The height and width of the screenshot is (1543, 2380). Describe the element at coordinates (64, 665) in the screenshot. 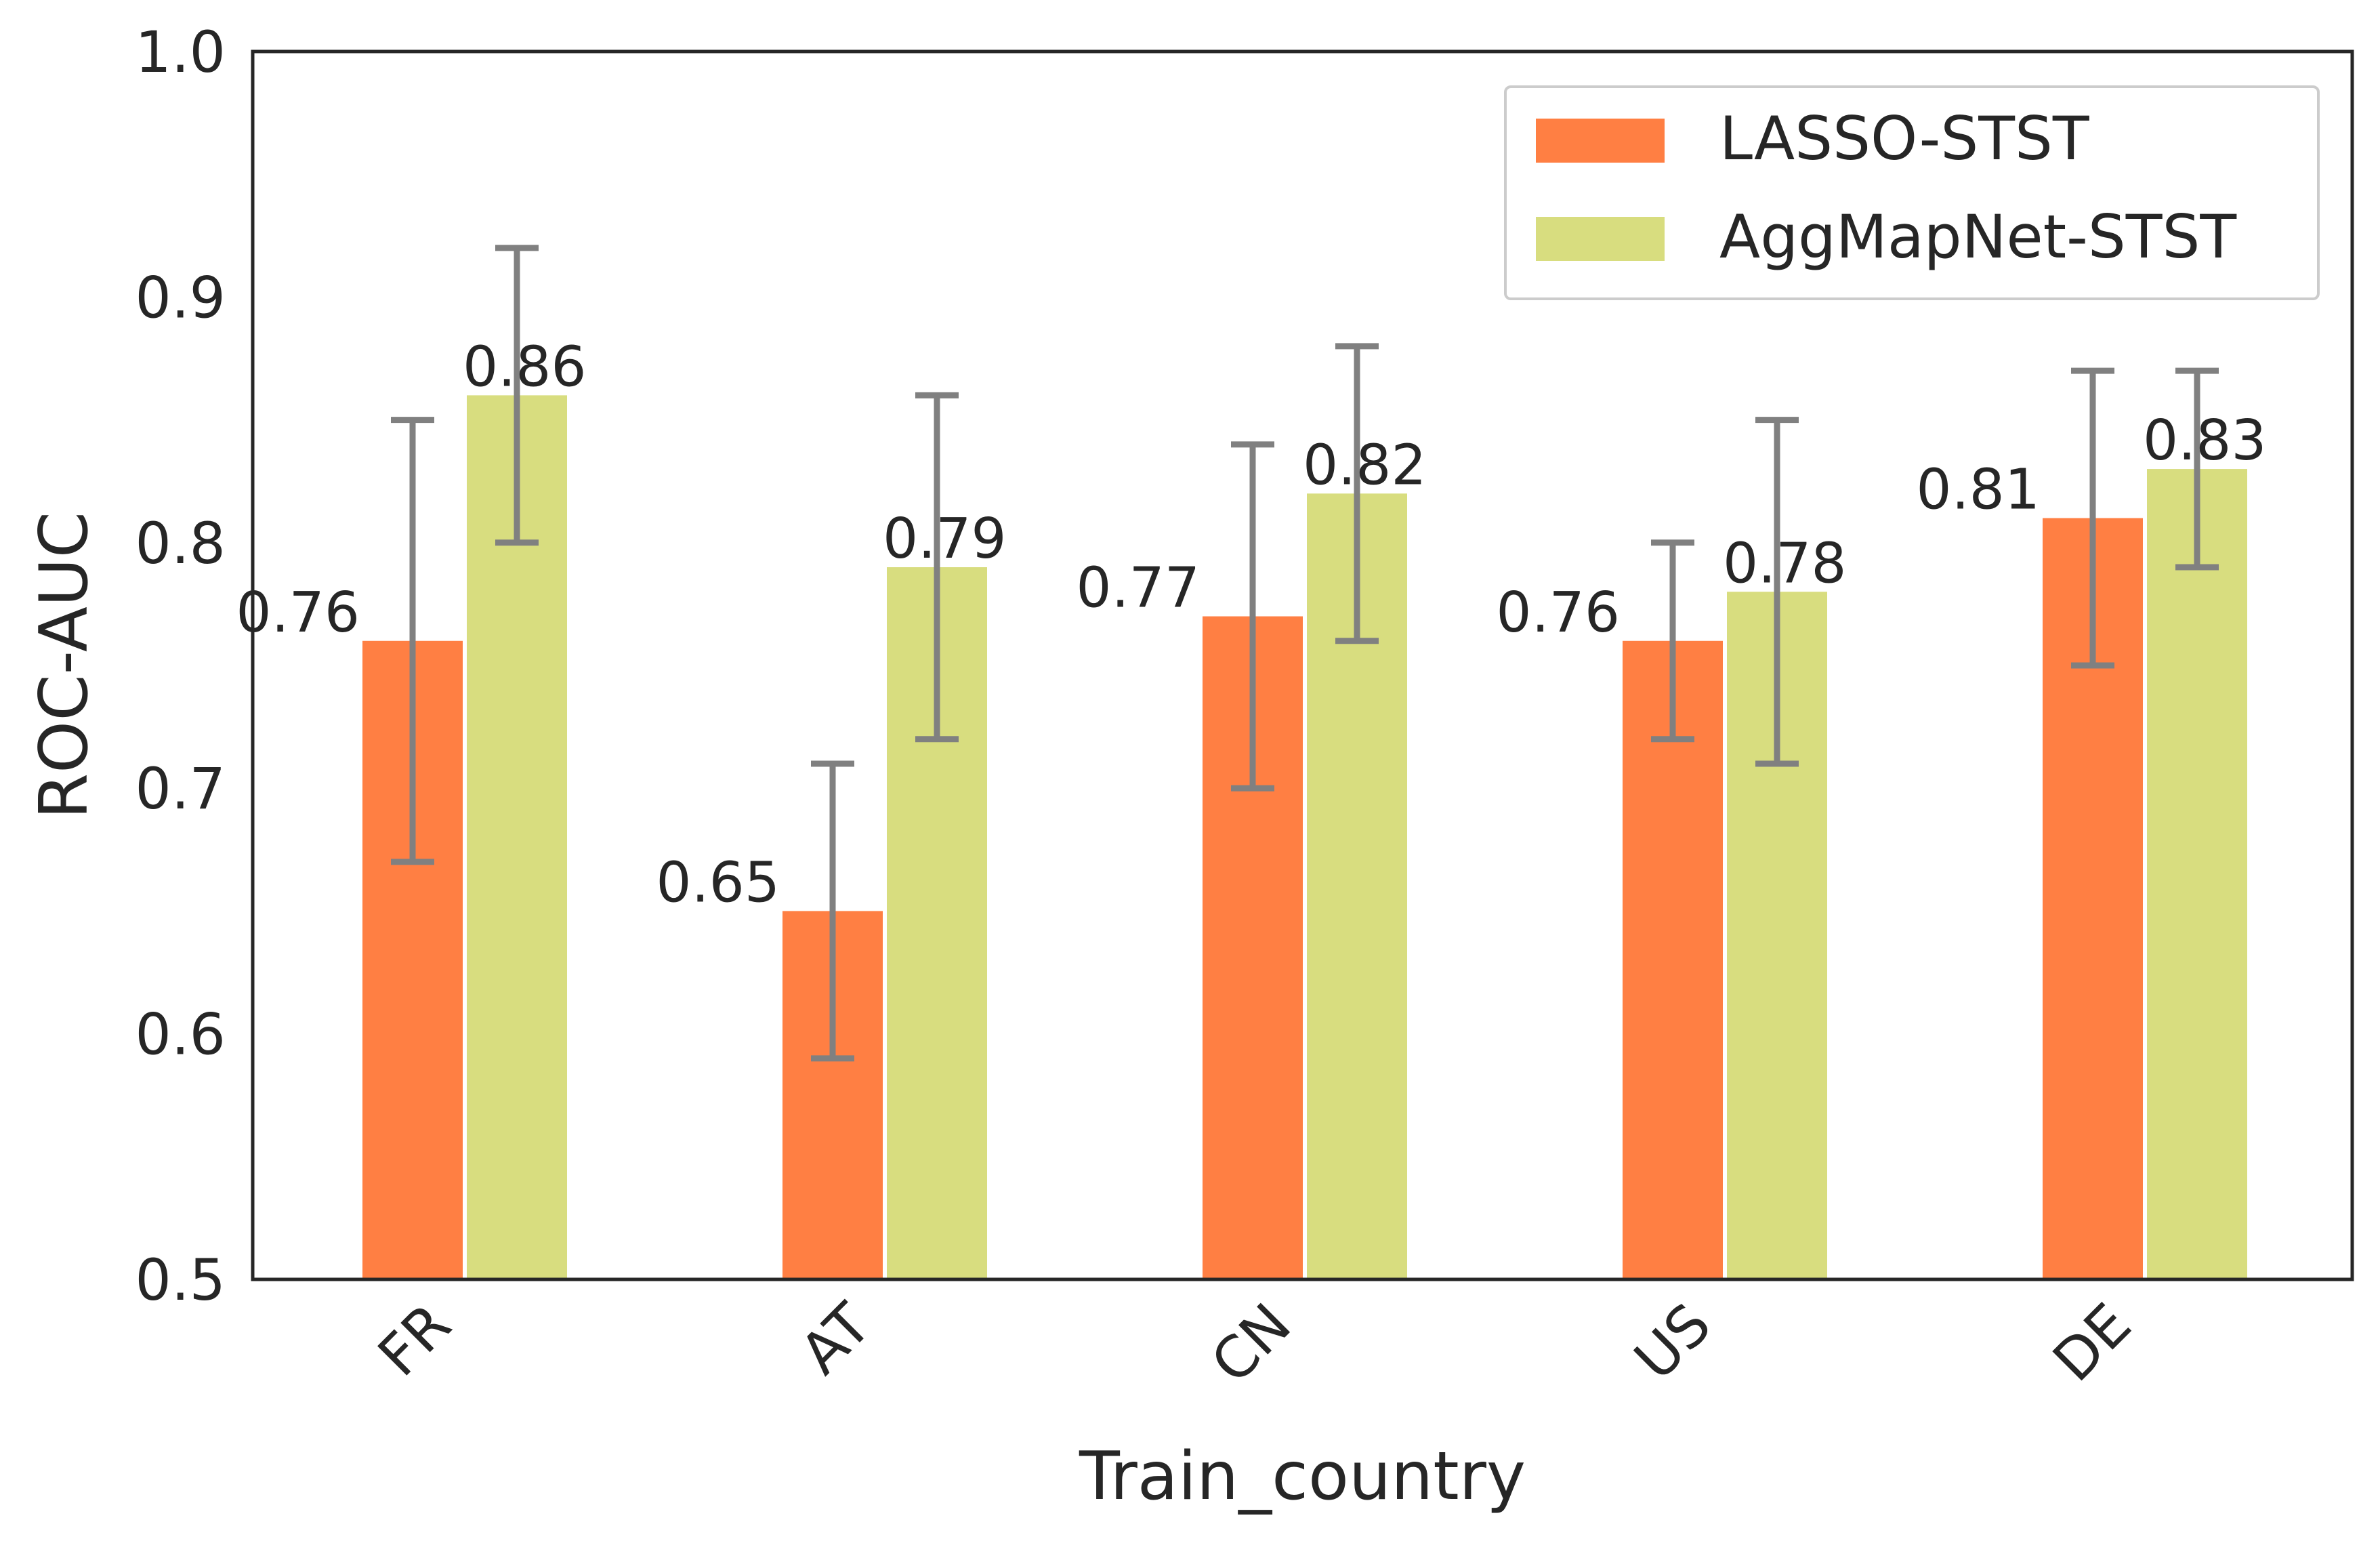

I see `y-axis-title: ROC-AUC` at that location.